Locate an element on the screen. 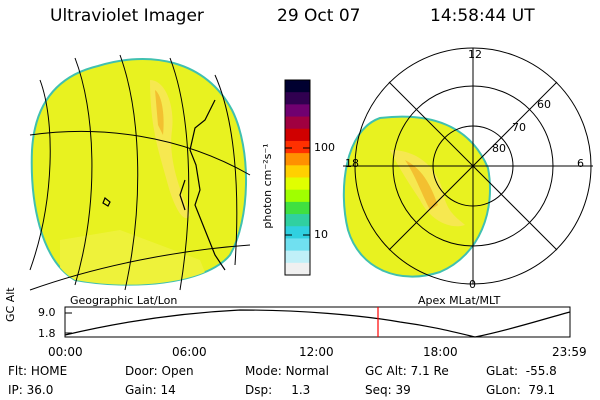  mlt-label-6: 6 is located at coordinates (580, 163).